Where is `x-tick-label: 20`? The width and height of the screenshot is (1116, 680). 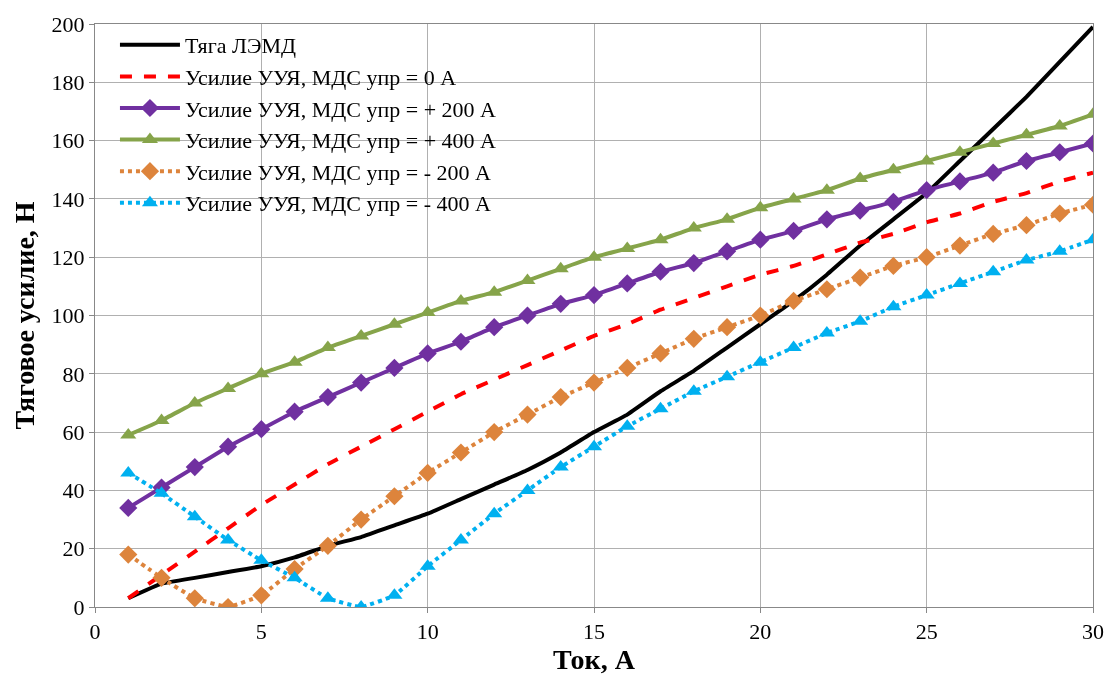 x-tick-label: 20 is located at coordinates (760, 632).